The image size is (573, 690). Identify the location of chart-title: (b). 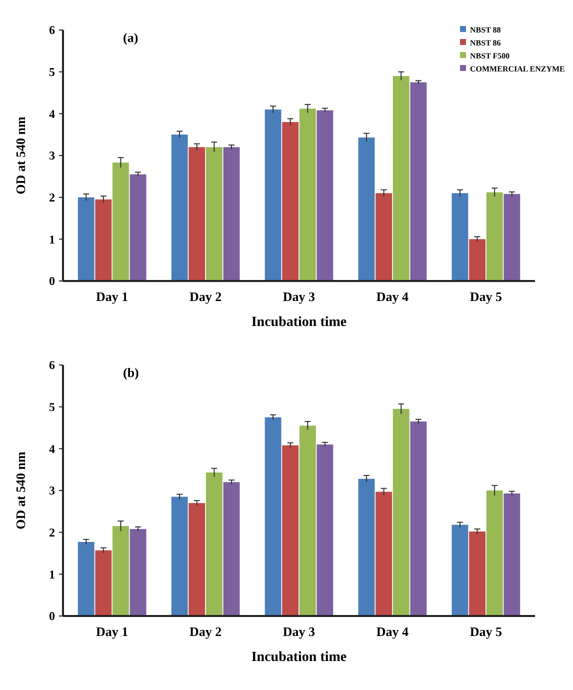
(131, 372).